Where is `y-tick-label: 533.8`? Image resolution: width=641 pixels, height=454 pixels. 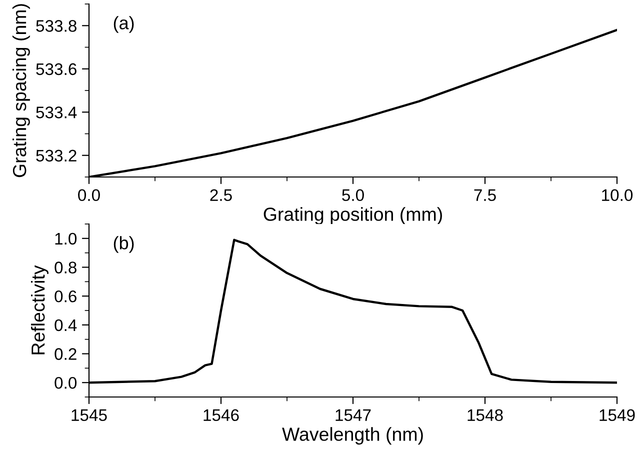
y-tick-label: 533.8 is located at coordinates (56, 26).